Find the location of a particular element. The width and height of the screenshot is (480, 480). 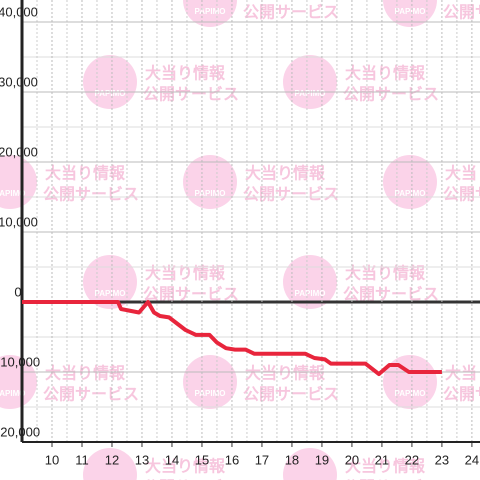

x-tick-label: 22 is located at coordinates (412, 459).